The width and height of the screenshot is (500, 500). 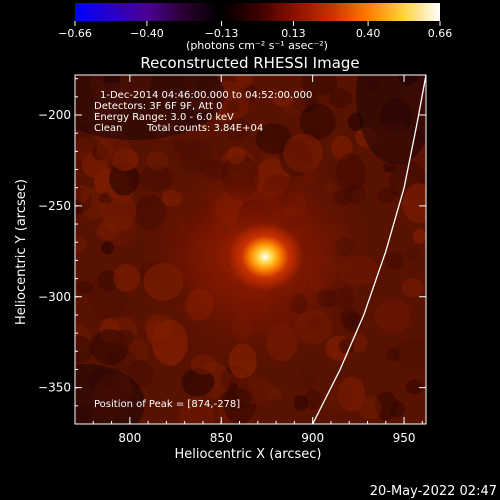 I want to click on colorbar-tick-label: −0.66, so click(x=75, y=33).